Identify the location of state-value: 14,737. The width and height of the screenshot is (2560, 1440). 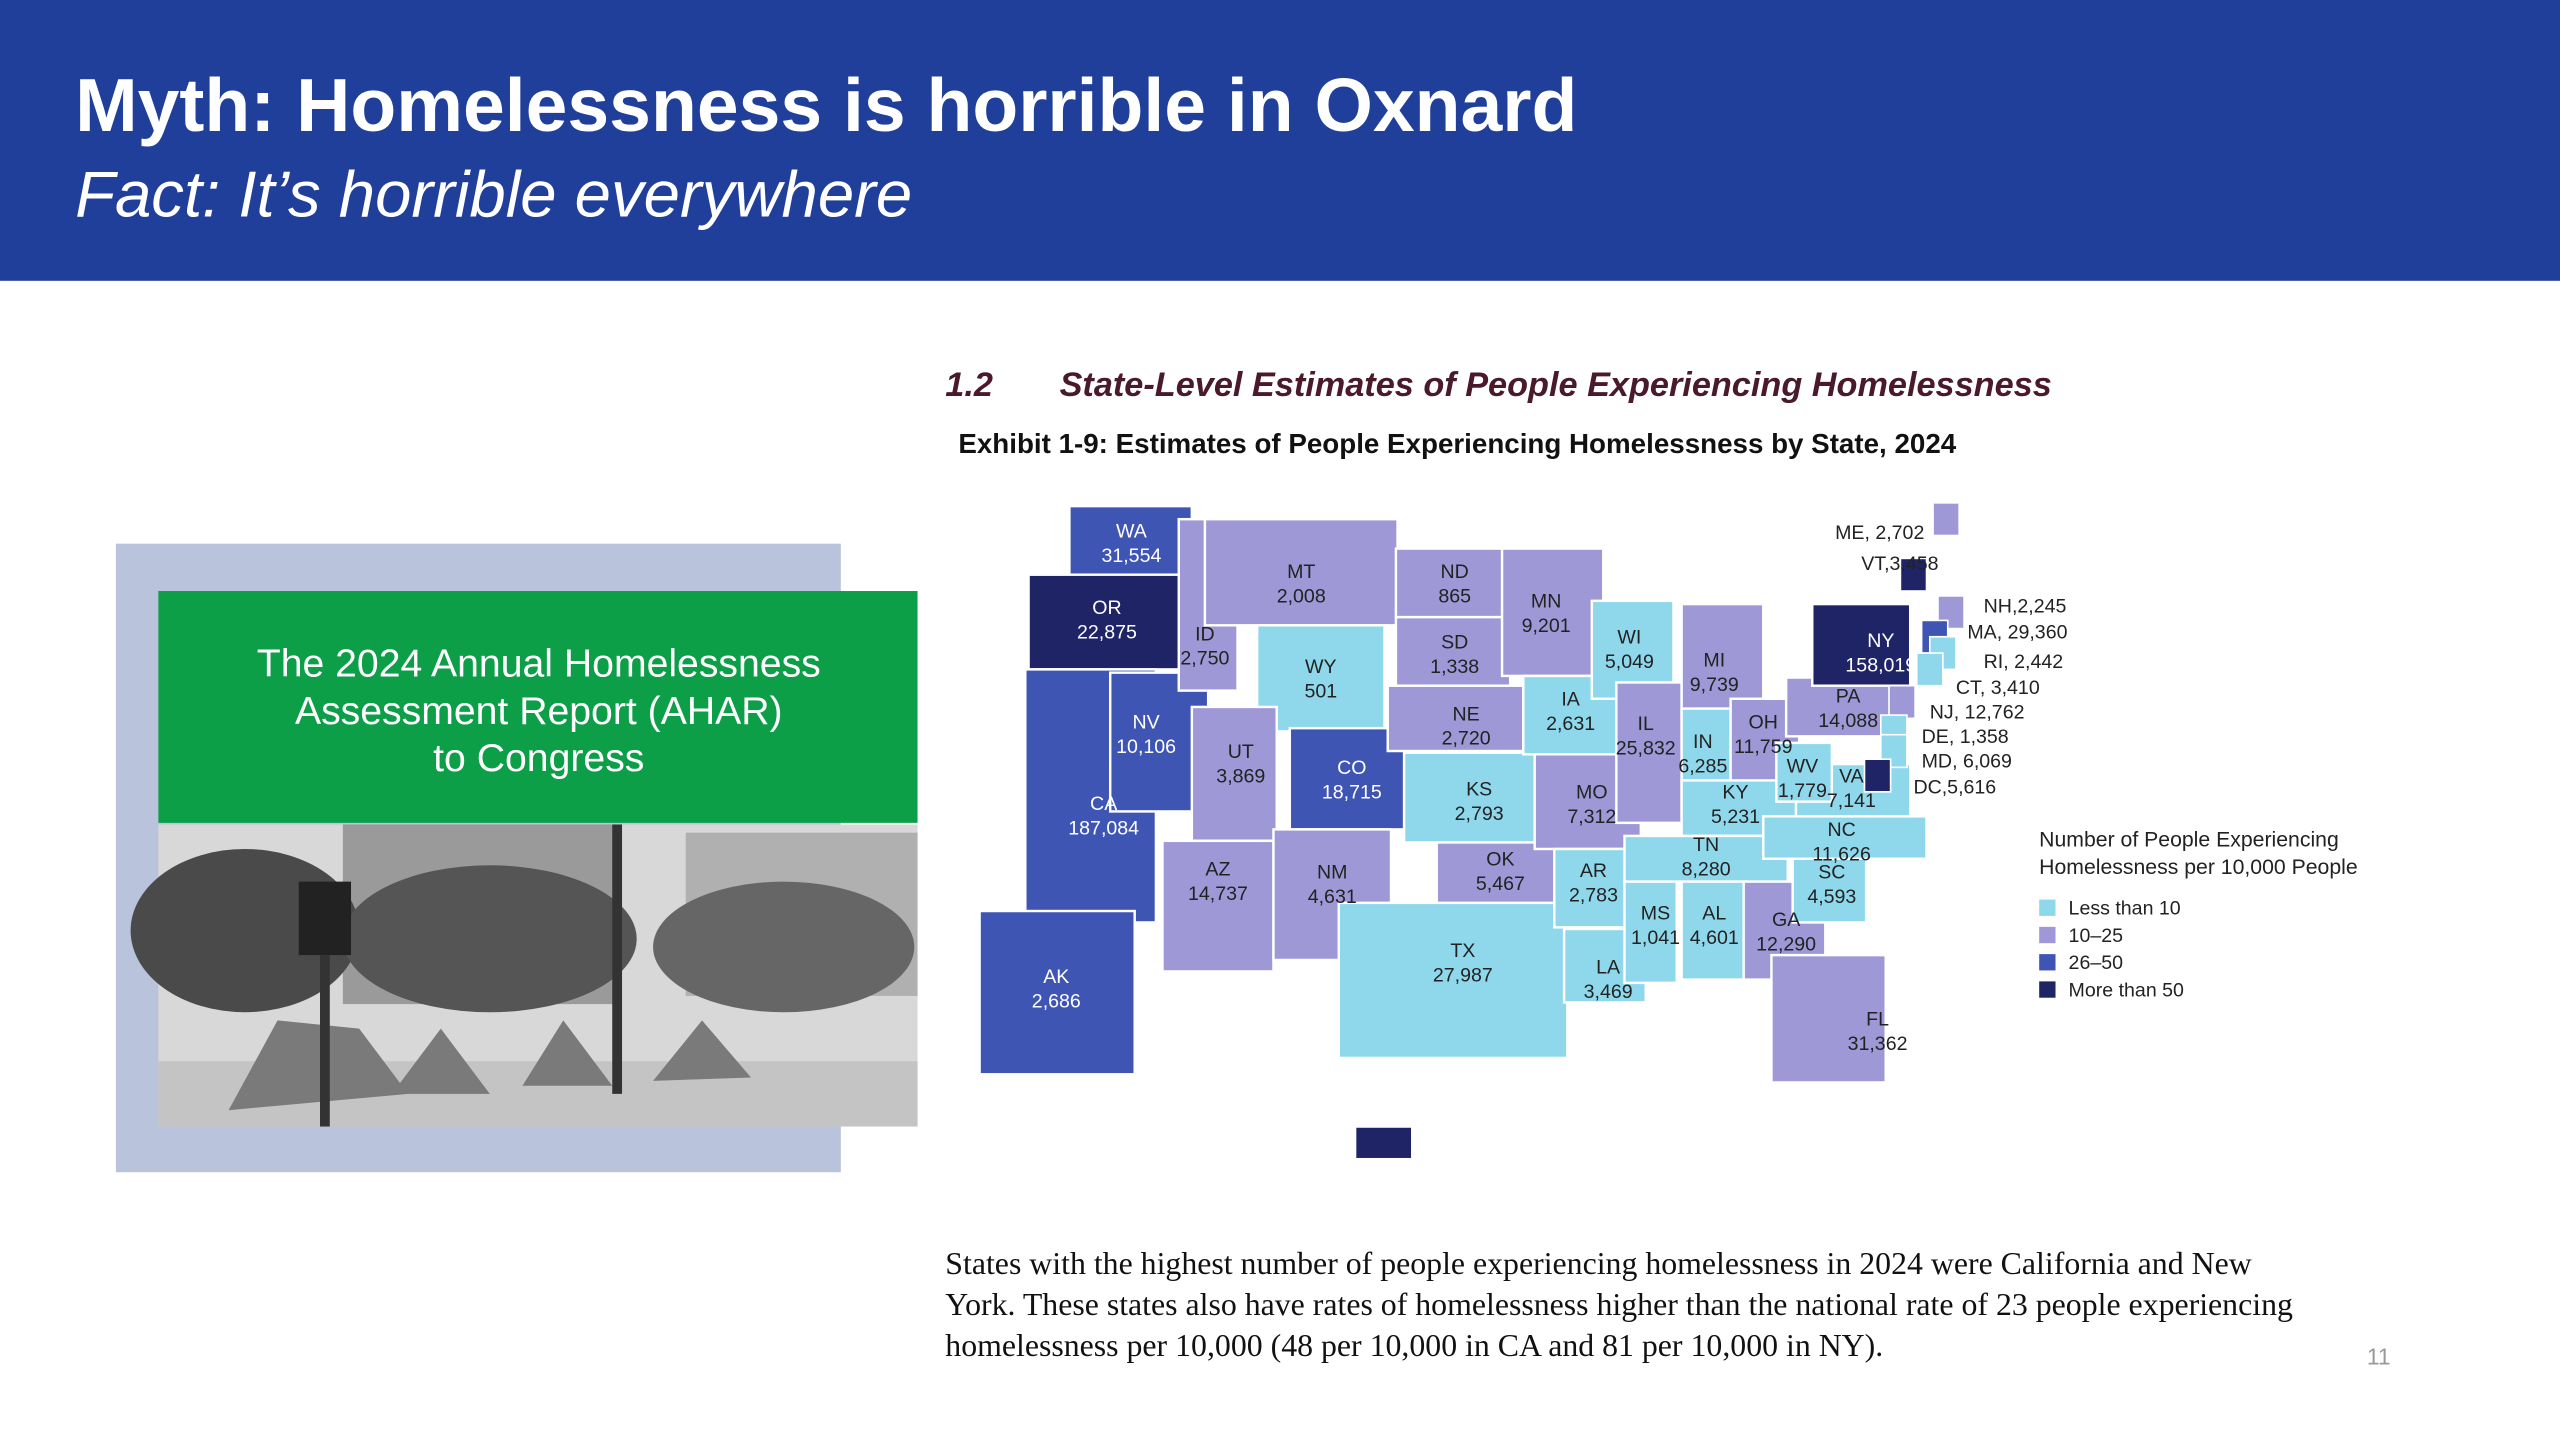
(1218, 894).